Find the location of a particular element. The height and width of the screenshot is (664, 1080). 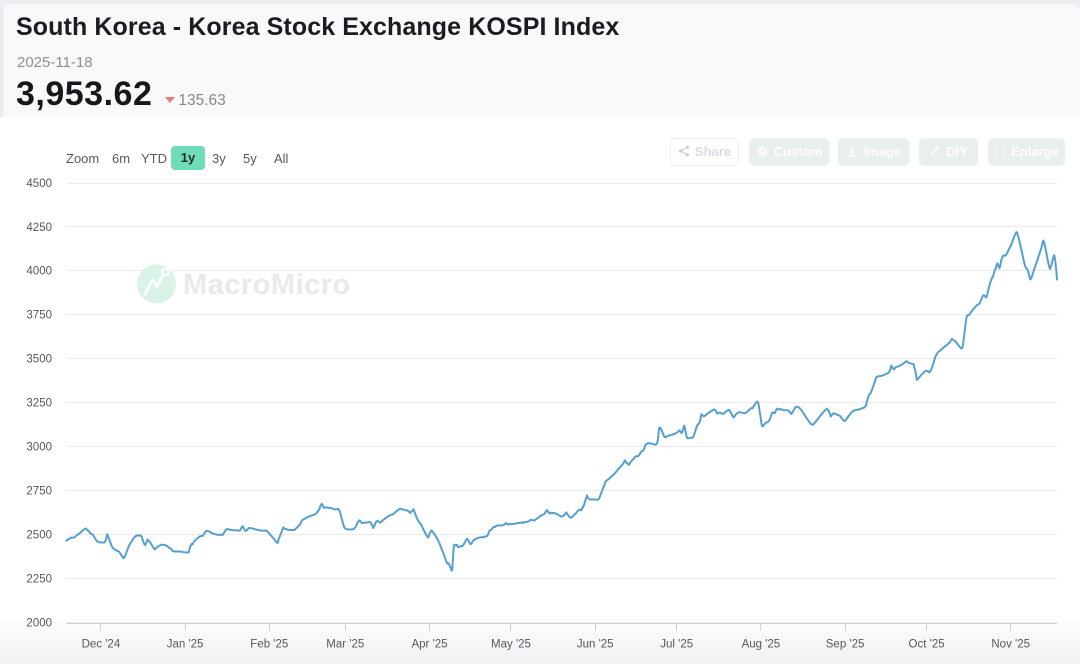

svg-text: Oct '25 is located at coordinates (927, 645).